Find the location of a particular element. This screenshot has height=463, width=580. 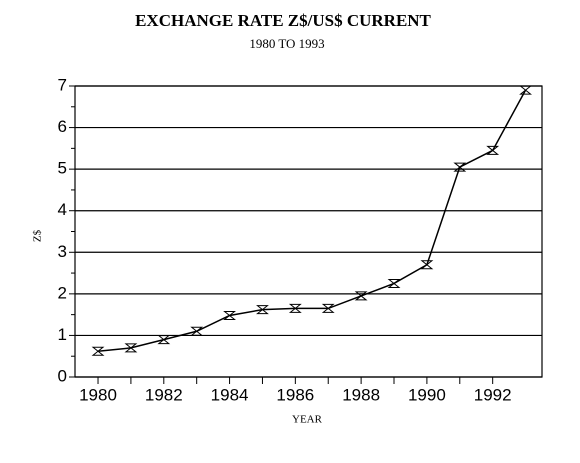

y-tick-label: 1 is located at coordinates (62, 334).